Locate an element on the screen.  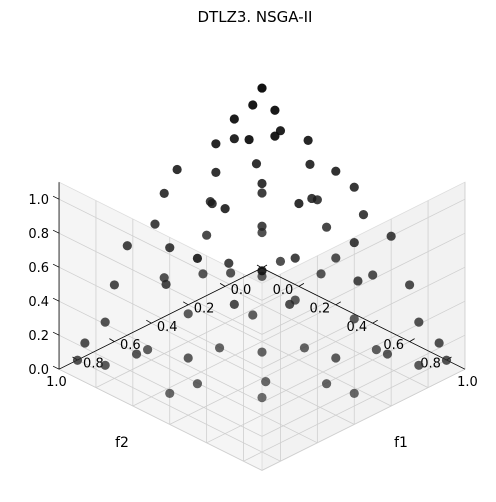
y-tick-label-3: 0.6 is located at coordinates (130, 345).